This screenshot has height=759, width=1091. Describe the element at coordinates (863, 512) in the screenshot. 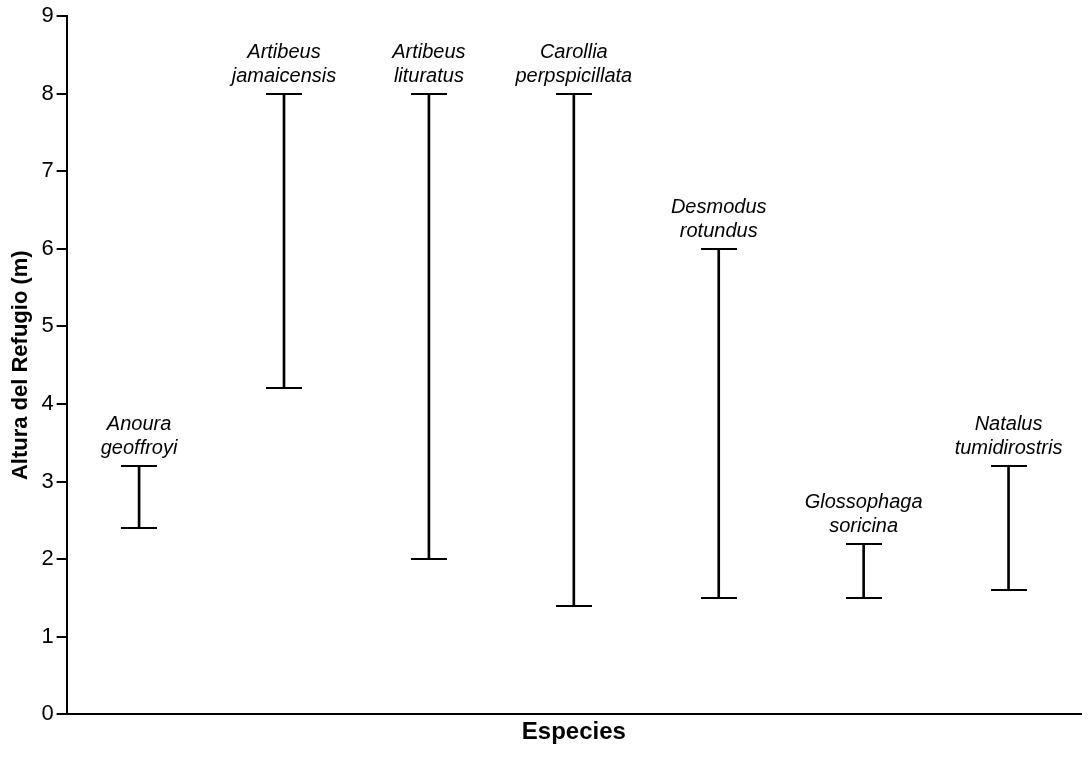

I see `x-tick-label: Glossophaga soricina` at that location.